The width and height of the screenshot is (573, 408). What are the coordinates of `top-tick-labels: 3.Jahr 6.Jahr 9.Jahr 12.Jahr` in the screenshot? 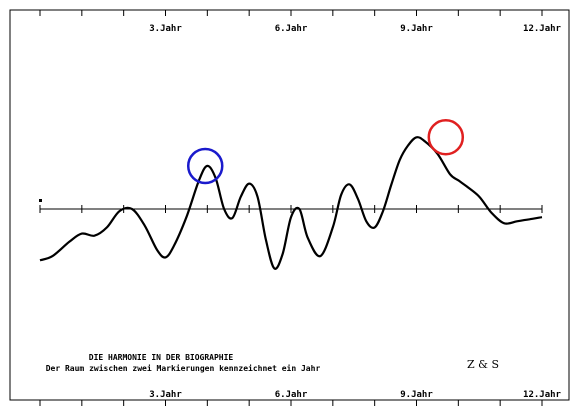 It's located at (355, 29).